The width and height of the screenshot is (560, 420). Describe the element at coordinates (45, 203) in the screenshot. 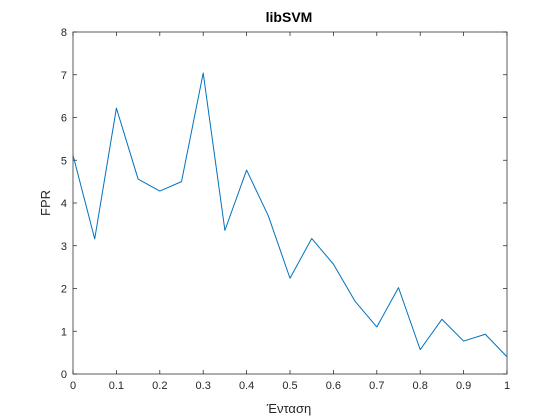

I see `y-axis-label: FPR` at that location.